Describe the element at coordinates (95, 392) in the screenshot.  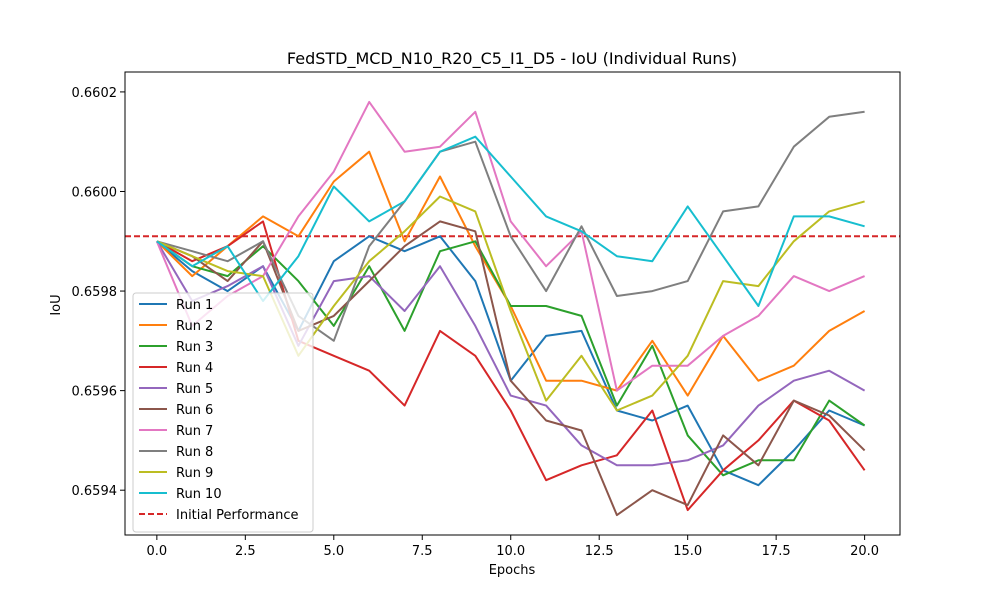
I see `y-tick-label: 0.6596` at that location.